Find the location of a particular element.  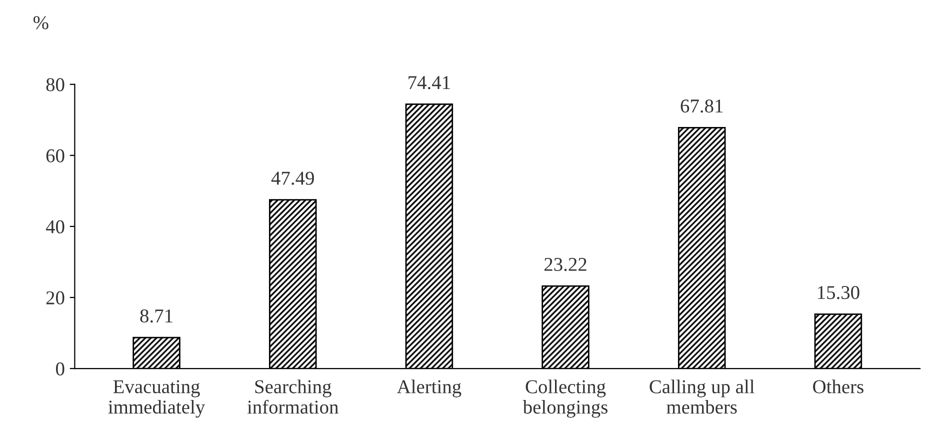

y-tick-label: 80 is located at coordinates (55, 85).